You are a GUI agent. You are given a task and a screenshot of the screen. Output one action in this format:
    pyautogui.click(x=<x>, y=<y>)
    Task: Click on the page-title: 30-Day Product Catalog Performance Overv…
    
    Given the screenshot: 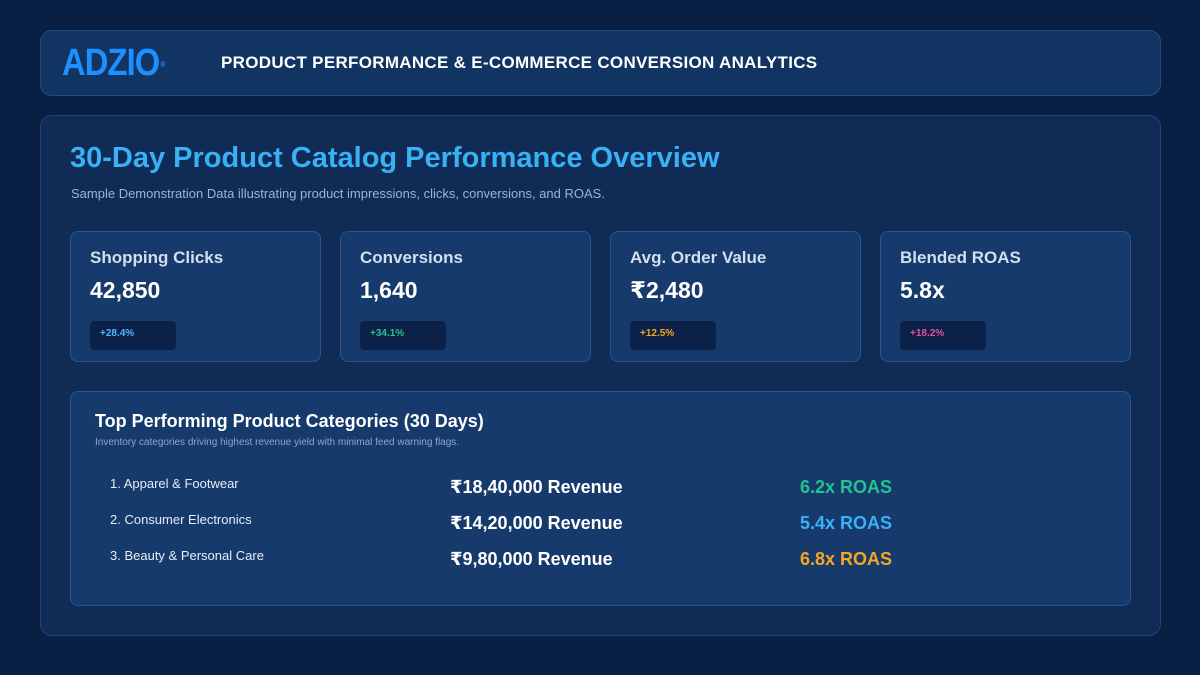 What is the action you would take?
    pyautogui.click(x=395, y=158)
    